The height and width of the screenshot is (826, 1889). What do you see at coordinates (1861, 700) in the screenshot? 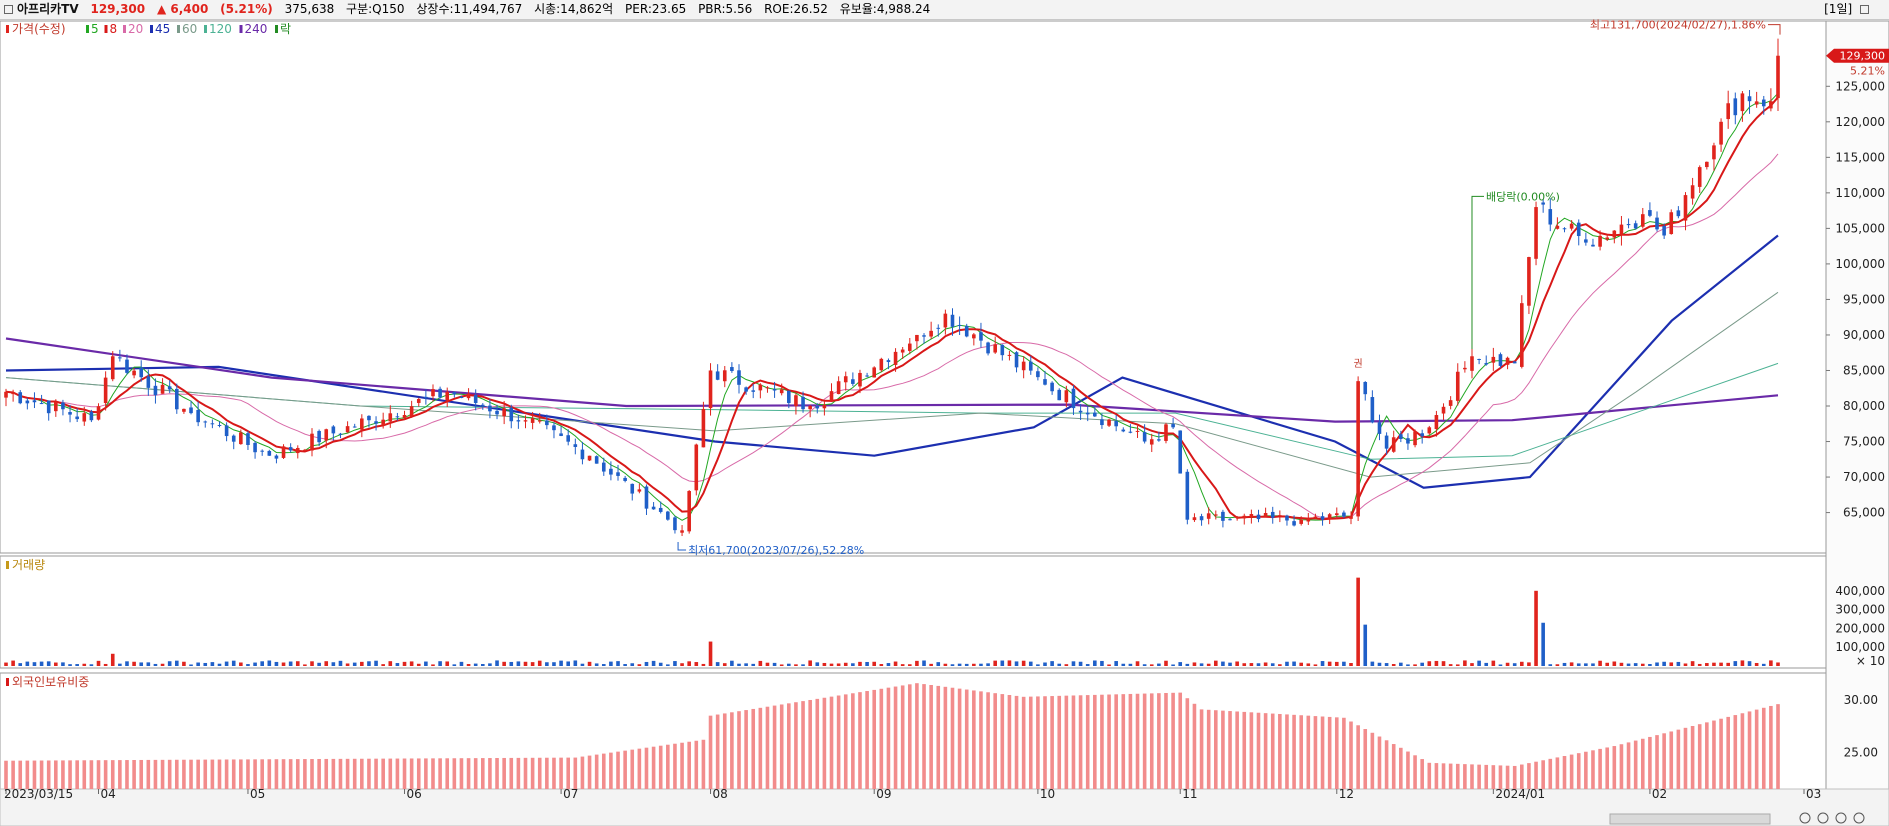
I see `foreign-y-tick-label: 30.00` at bounding box center [1861, 700].